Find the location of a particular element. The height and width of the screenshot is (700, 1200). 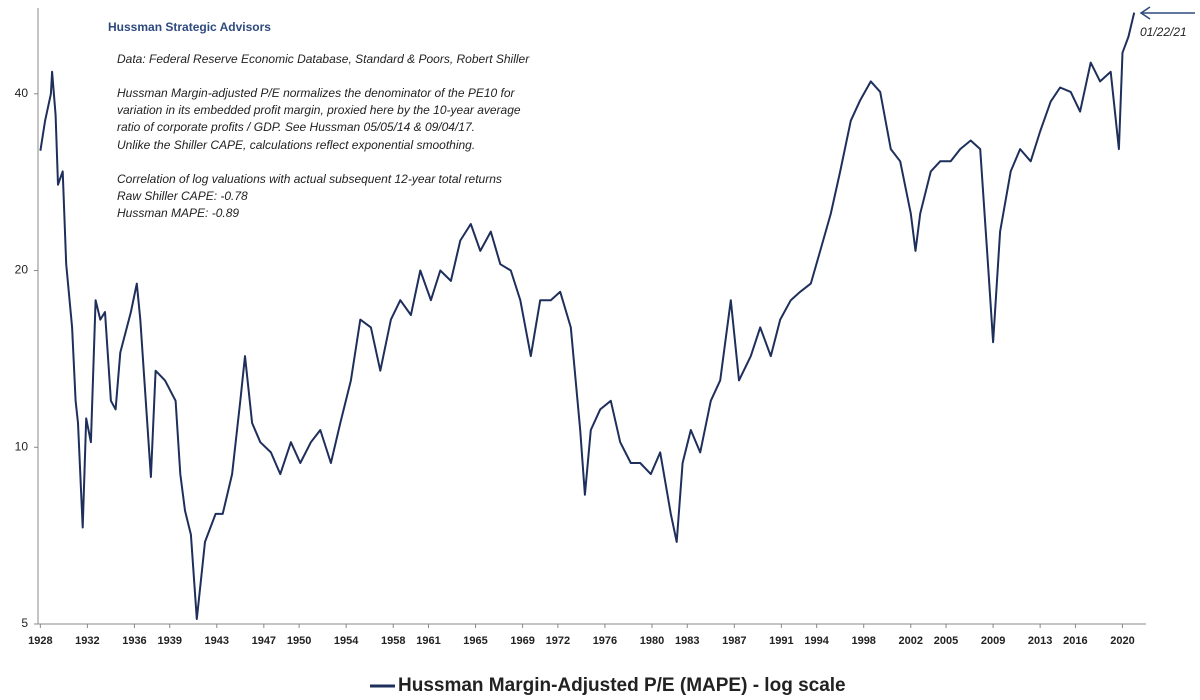

x-tick-label: 1991 is located at coordinates (781, 641).